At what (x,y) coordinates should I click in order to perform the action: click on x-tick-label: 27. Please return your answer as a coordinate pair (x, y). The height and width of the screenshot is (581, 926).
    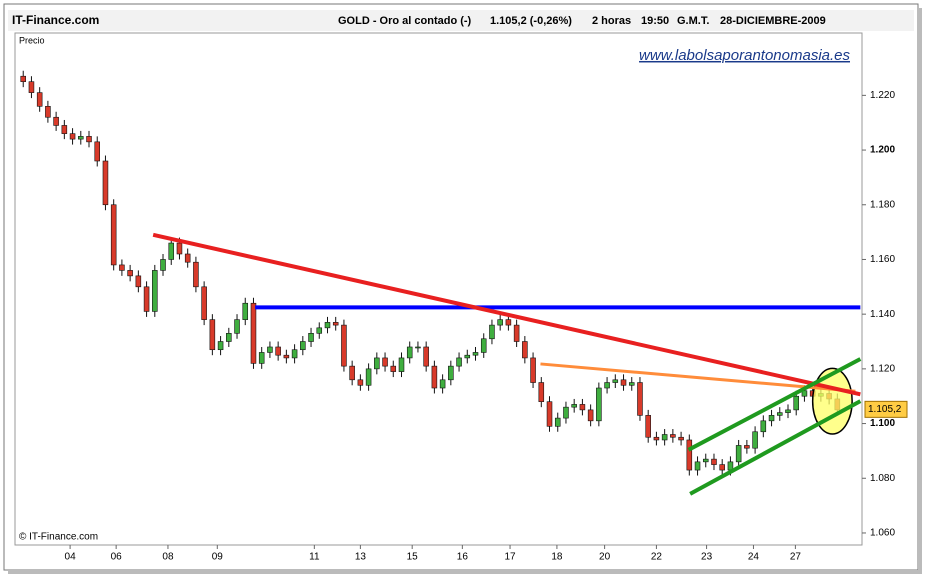
    Looking at the image, I should click on (796, 557).